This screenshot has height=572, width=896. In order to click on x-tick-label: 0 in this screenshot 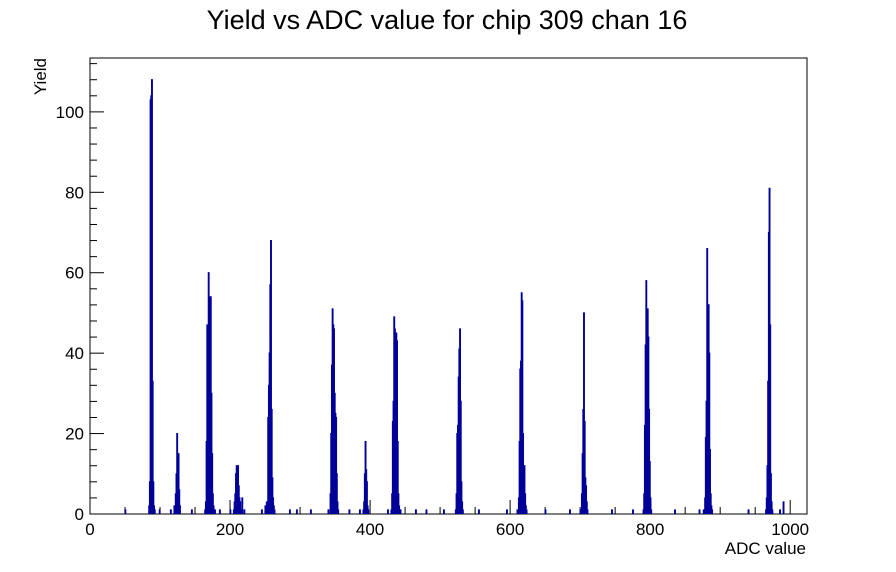, I will do `click(89, 529)`.